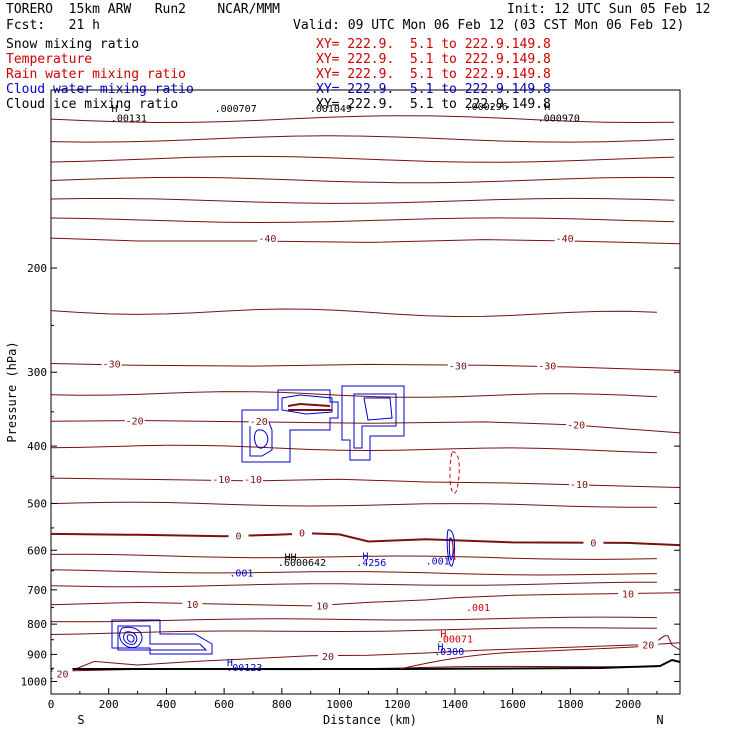 This screenshot has height=740, width=740. I want to click on x-tick-label: 2000, so click(628, 704).